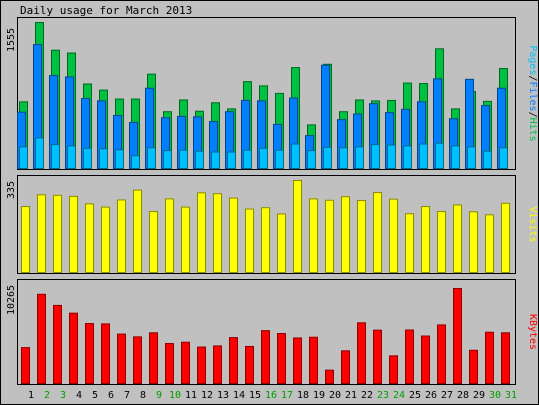 The height and width of the screenshot is (405, 539). What do you see at coordinates (271, 395) in the screenshot?
I see `day-label-16: 16` at bounding box center [271, 395].